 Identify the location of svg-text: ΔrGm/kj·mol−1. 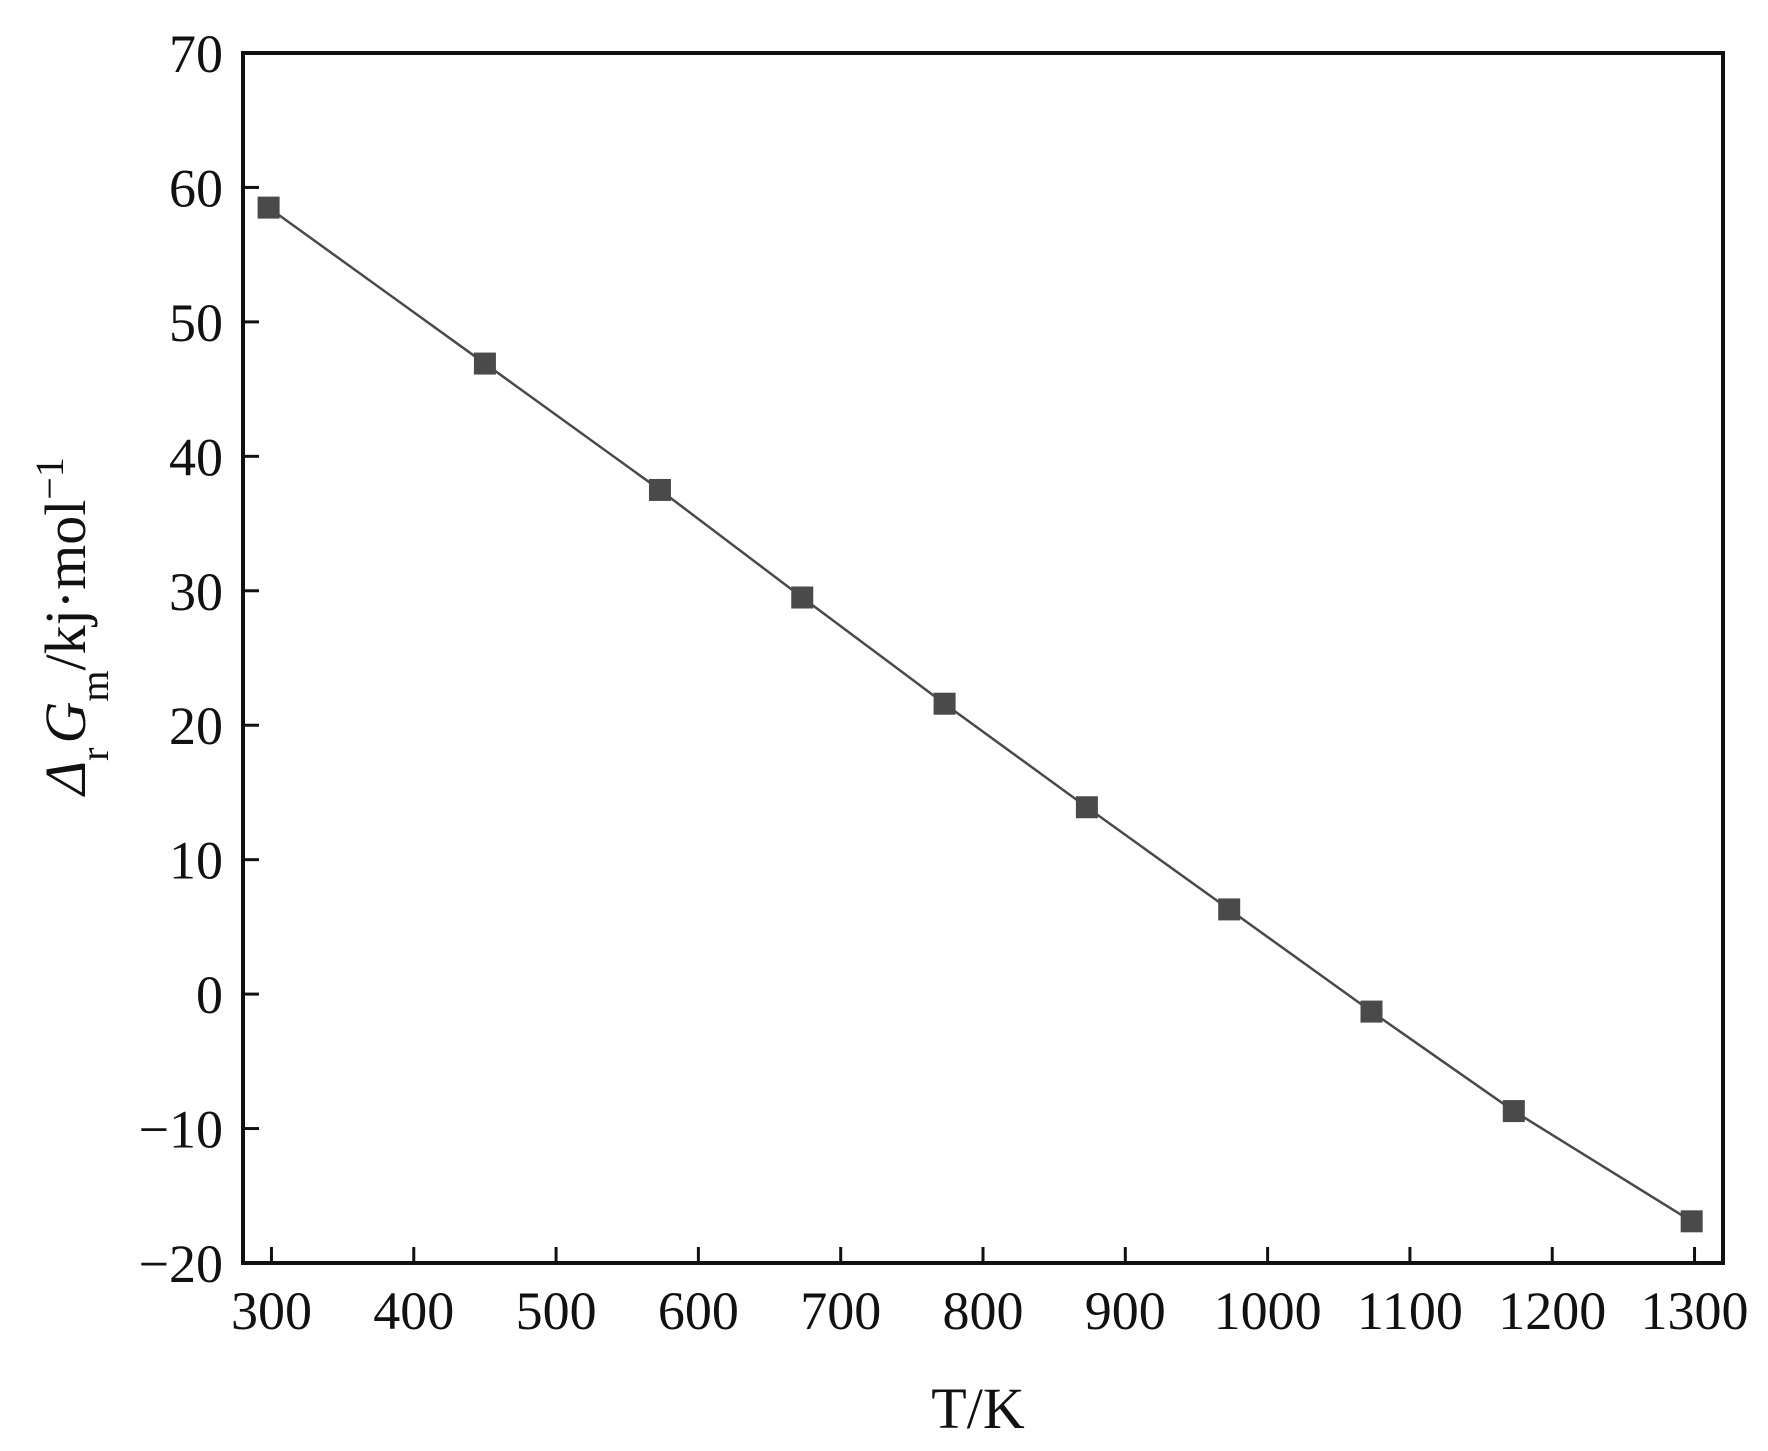
(72, 627).